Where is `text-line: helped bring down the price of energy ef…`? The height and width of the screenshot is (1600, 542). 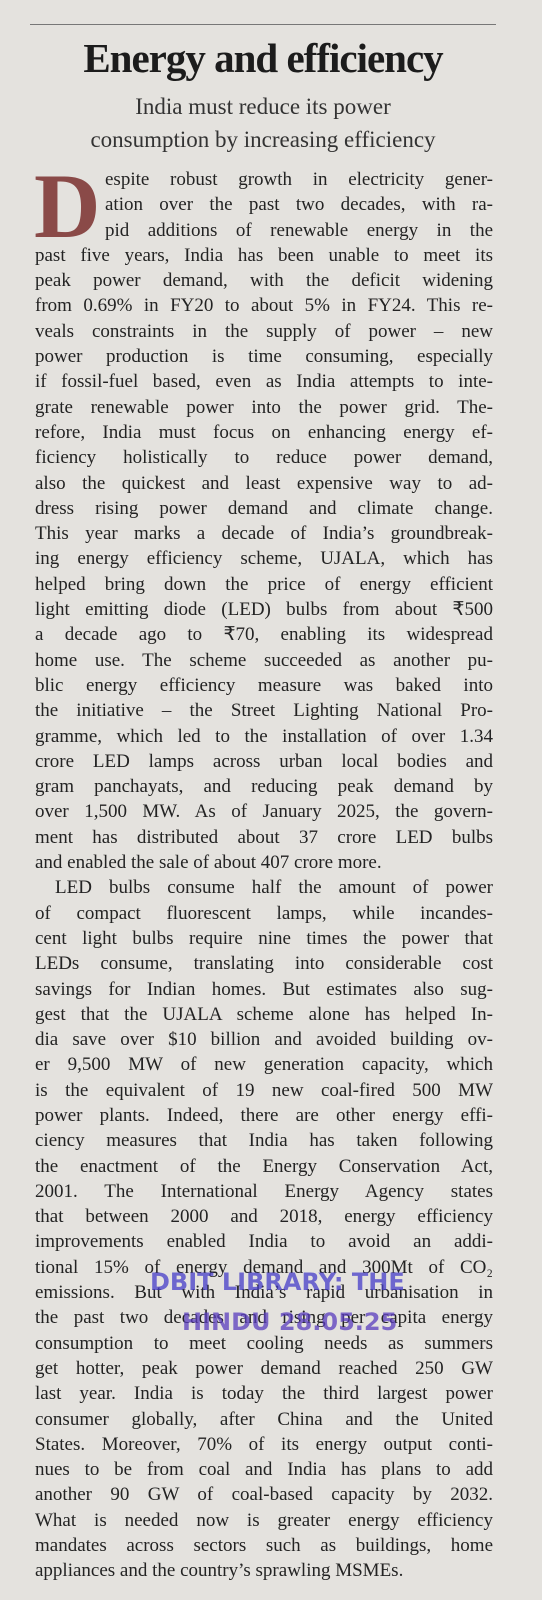
text-line: helped bring down the price of energy ef… is located at coordinates (264, 584).